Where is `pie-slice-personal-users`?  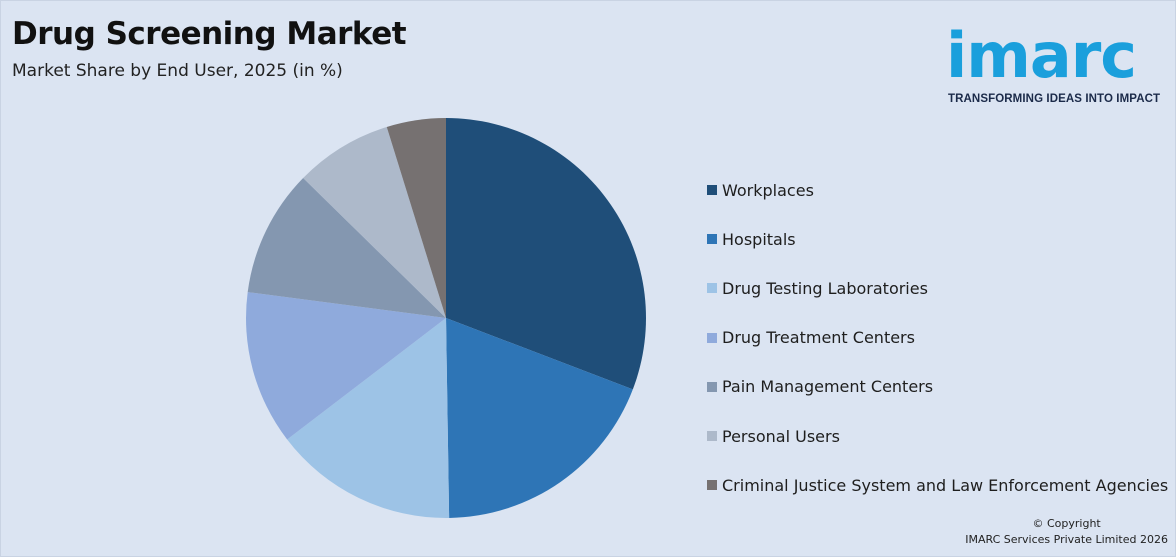
pie-slice-personal-users is located at coordinates (374, 222).